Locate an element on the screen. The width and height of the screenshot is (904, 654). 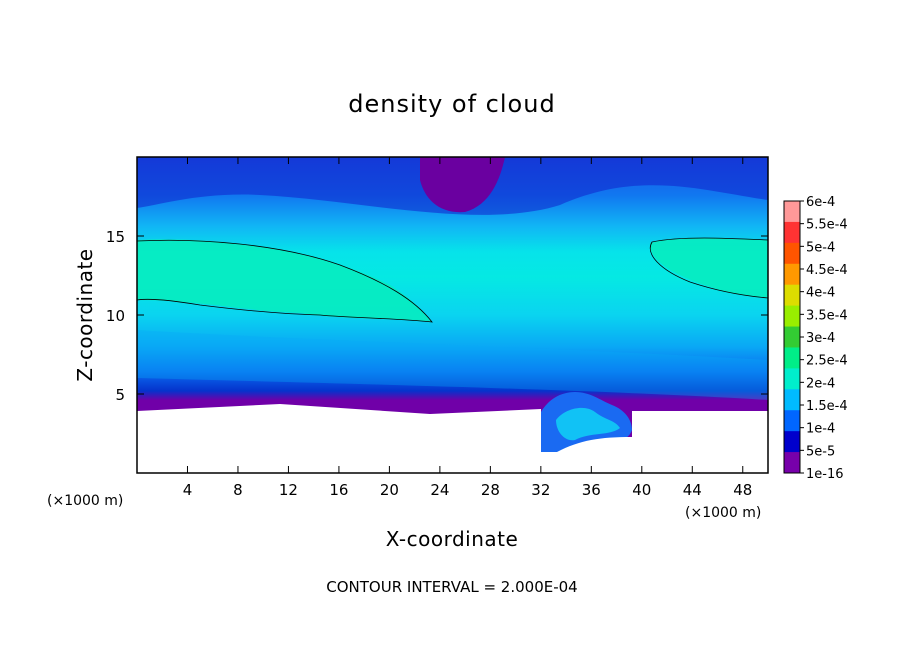
y-tick-label: 15 is located at coordinates (115, 237).